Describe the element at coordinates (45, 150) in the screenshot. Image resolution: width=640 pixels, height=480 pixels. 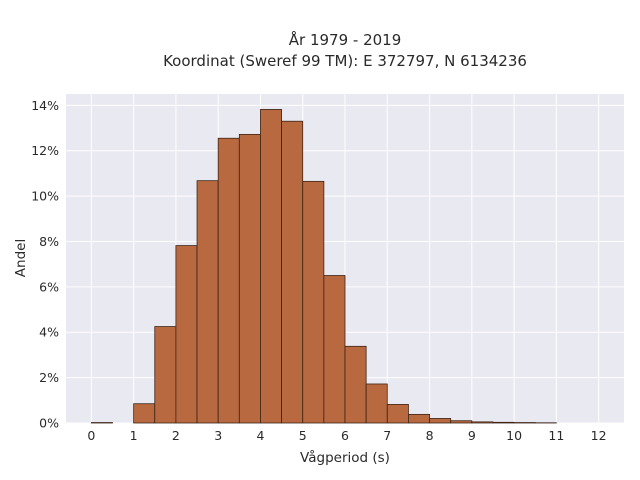
I see `y-tick-label: 12%` at that location.